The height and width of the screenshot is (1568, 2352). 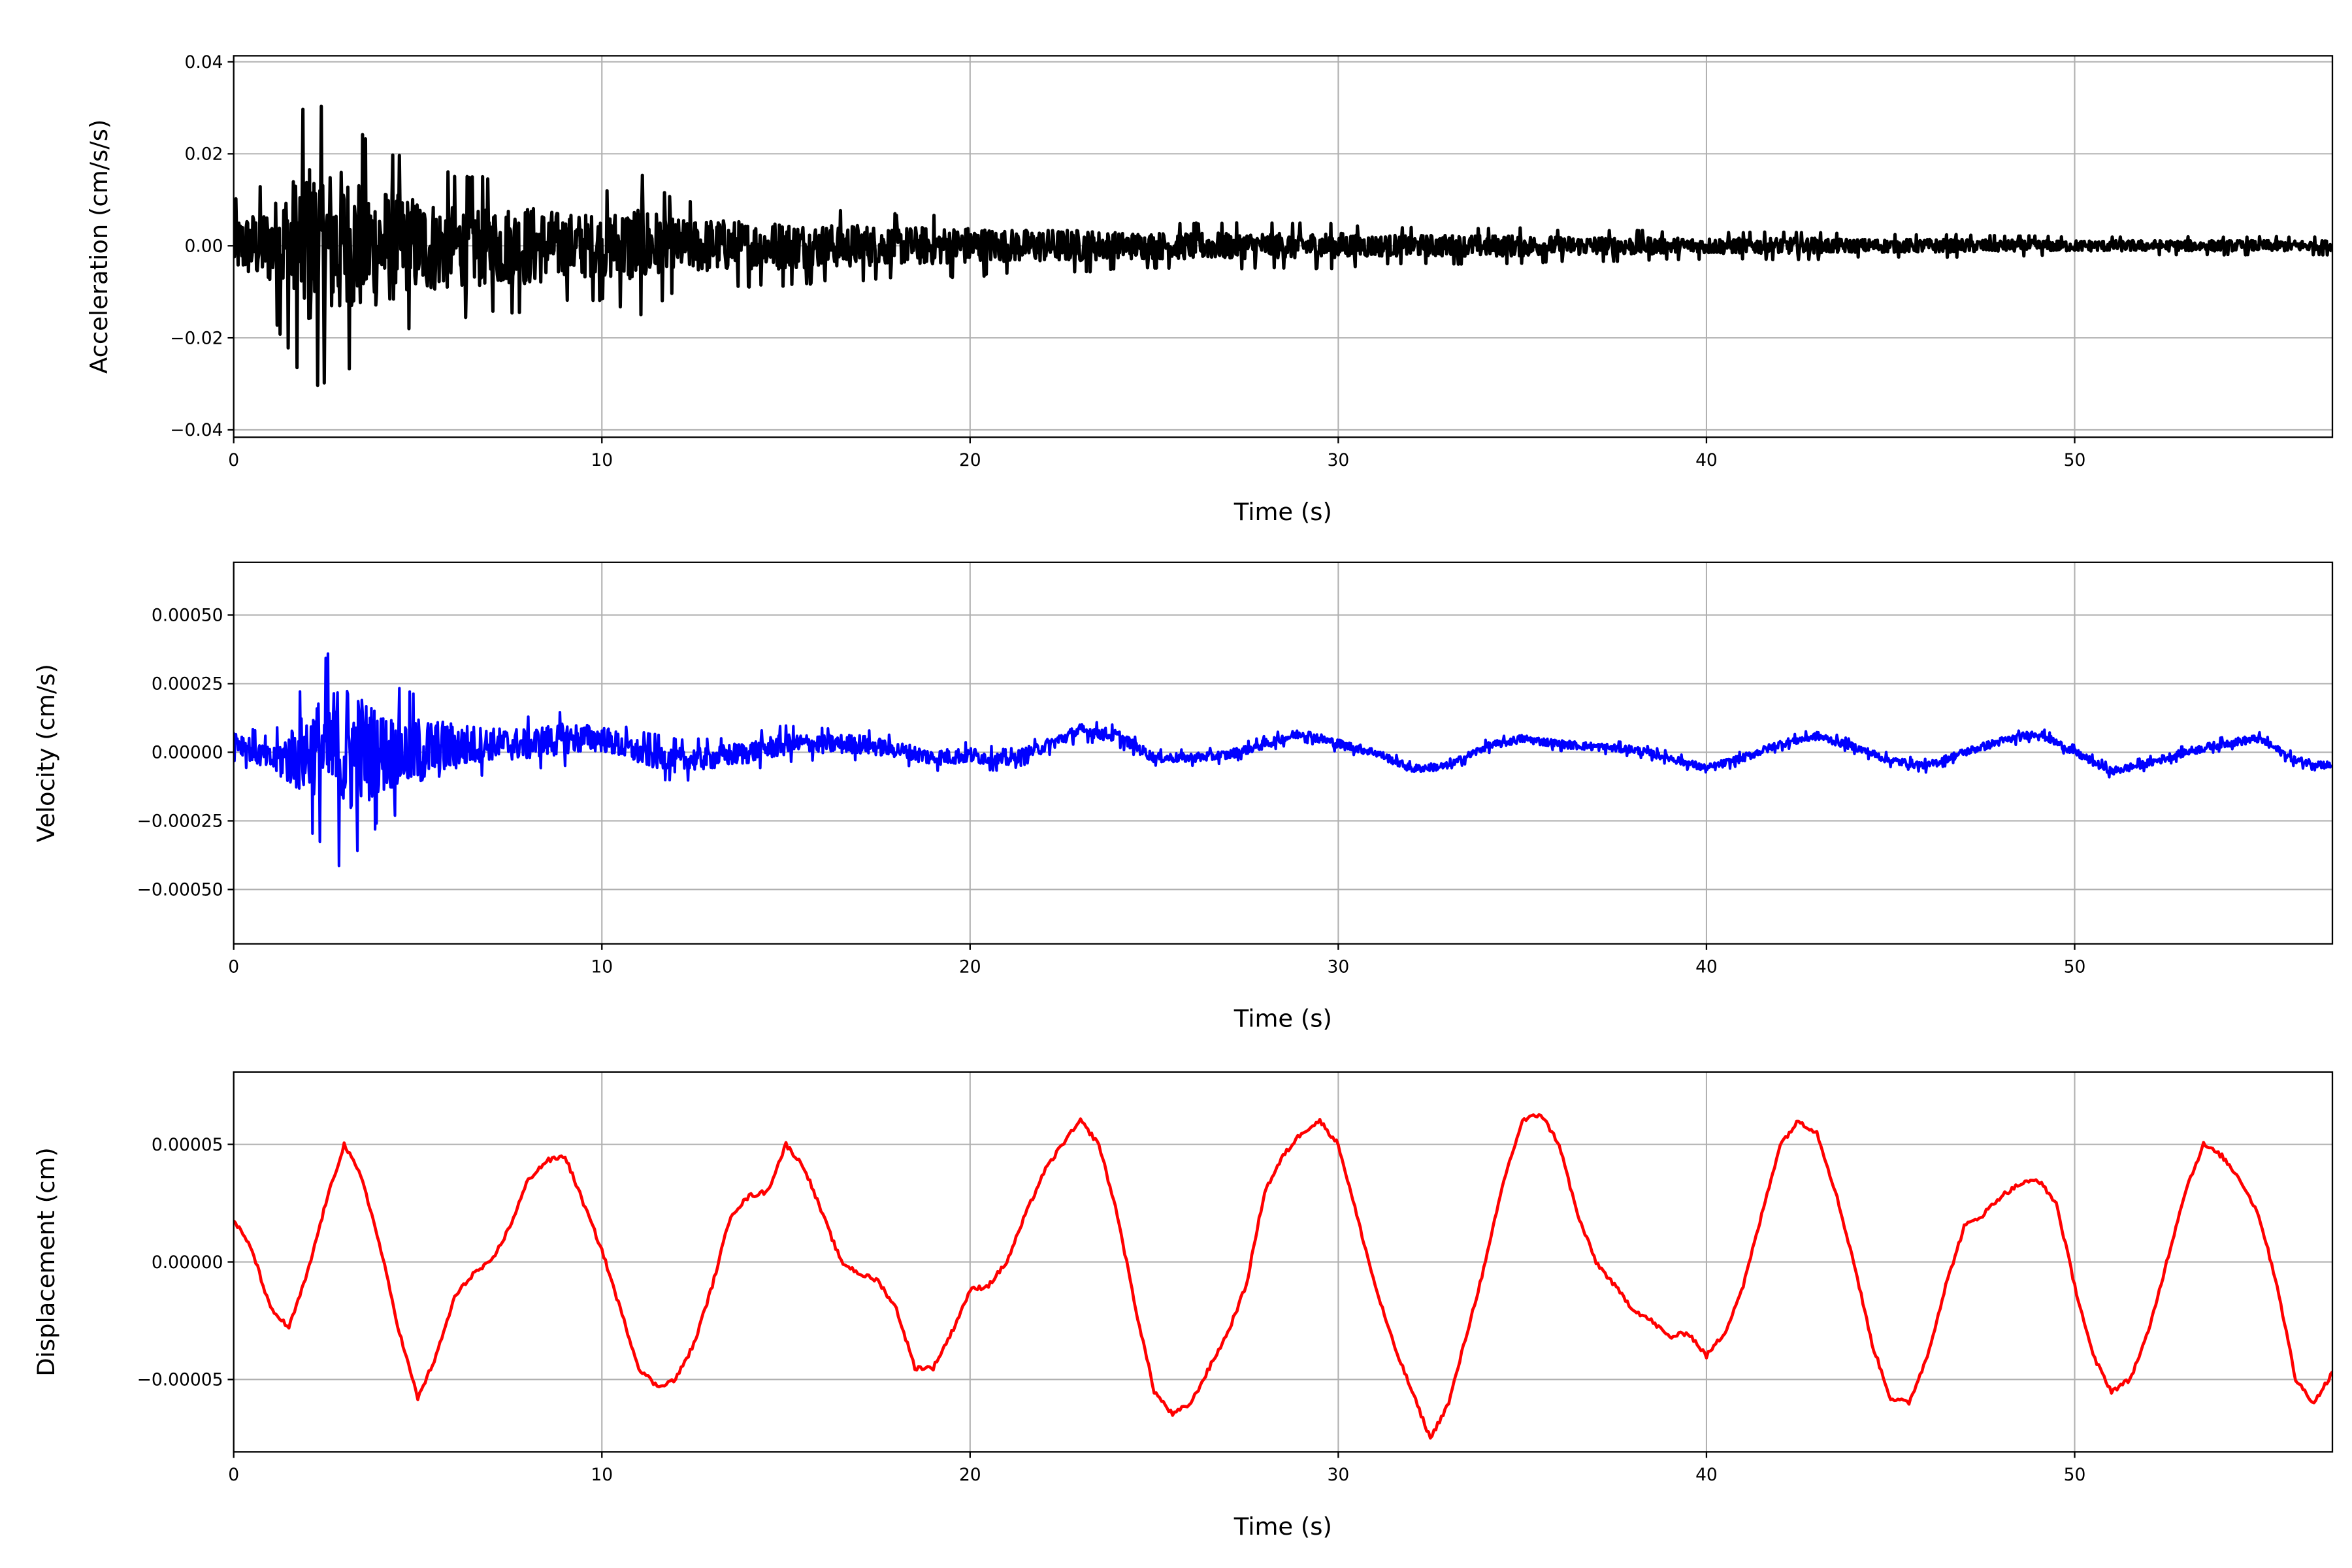 I want to click on y-tick-label: −0.00050, so click(x=180, y=890).